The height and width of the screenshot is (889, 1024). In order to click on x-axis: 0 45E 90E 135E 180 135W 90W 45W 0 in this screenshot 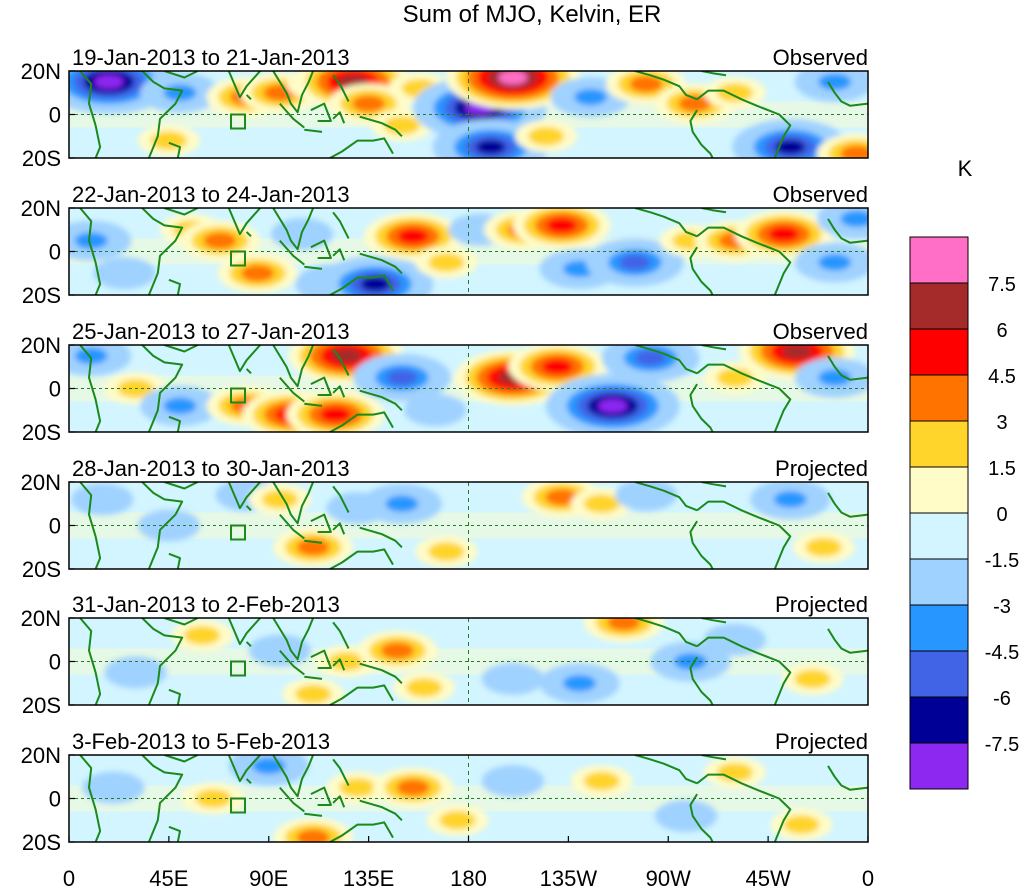, I will do `click(468, 862)`.